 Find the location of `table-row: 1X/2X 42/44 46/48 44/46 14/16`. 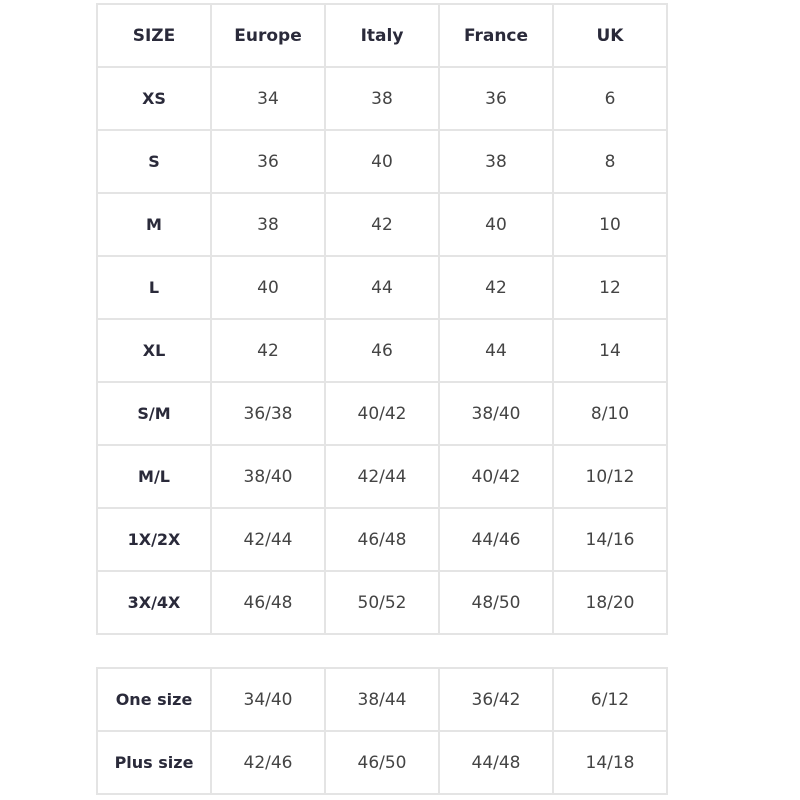

table-row: 1X/2X 42/44 46/48 44/46 14/16 is located at coordinates (382, 539).